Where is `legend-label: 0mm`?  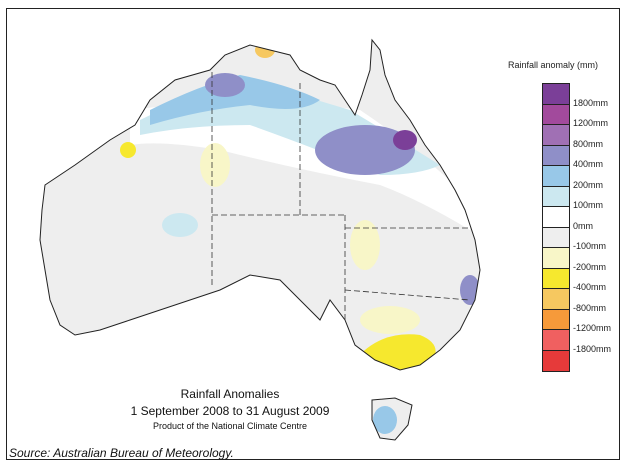
legend-label: 0mm is located at coordinates (583, 225).